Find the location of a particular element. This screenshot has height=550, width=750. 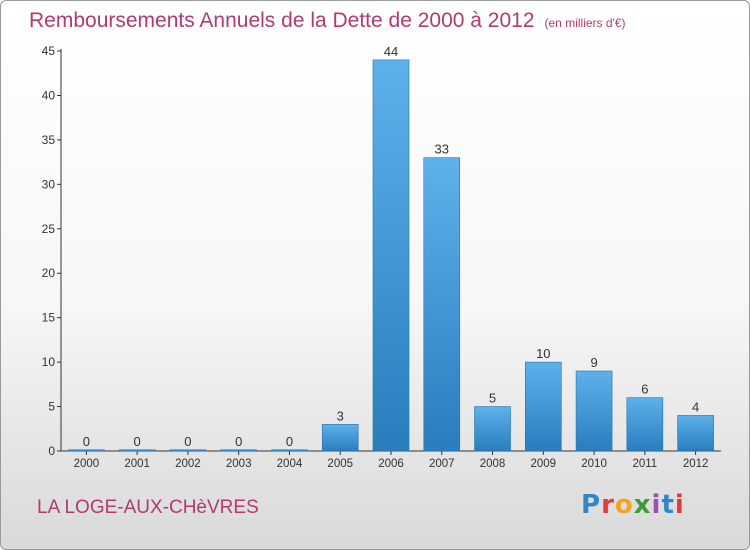

chart-subtitle: (en milliers d'€) is located at coordinates (585, 23).